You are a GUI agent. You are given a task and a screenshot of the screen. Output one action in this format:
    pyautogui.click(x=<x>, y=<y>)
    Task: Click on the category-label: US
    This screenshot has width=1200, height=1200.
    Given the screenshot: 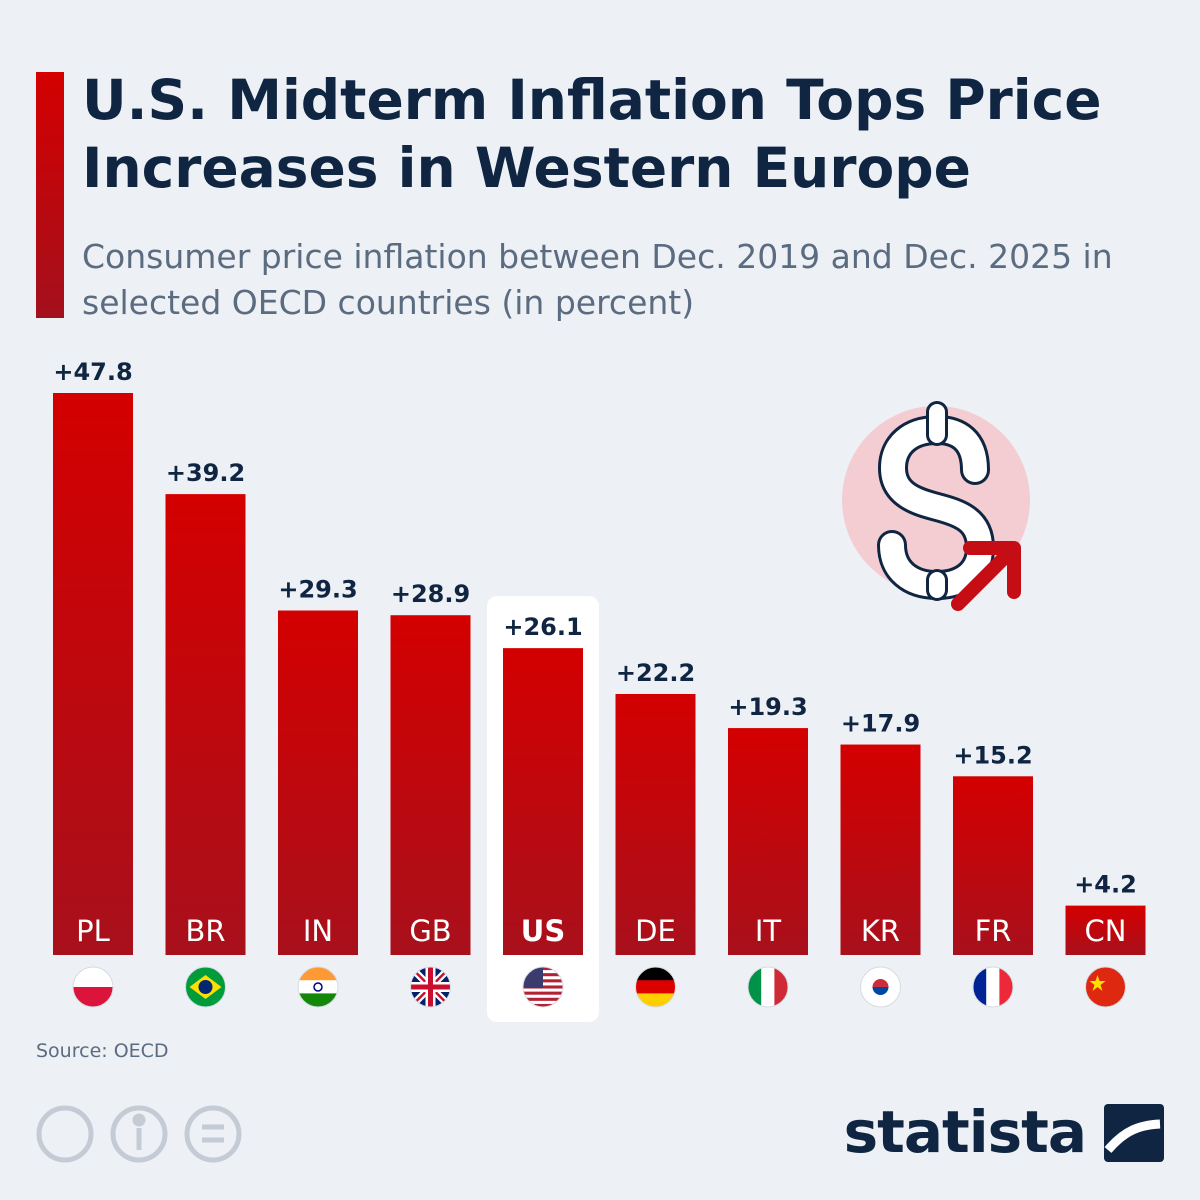 What is the action you would take?
    pyautogui.click(x=543, y=931)
    